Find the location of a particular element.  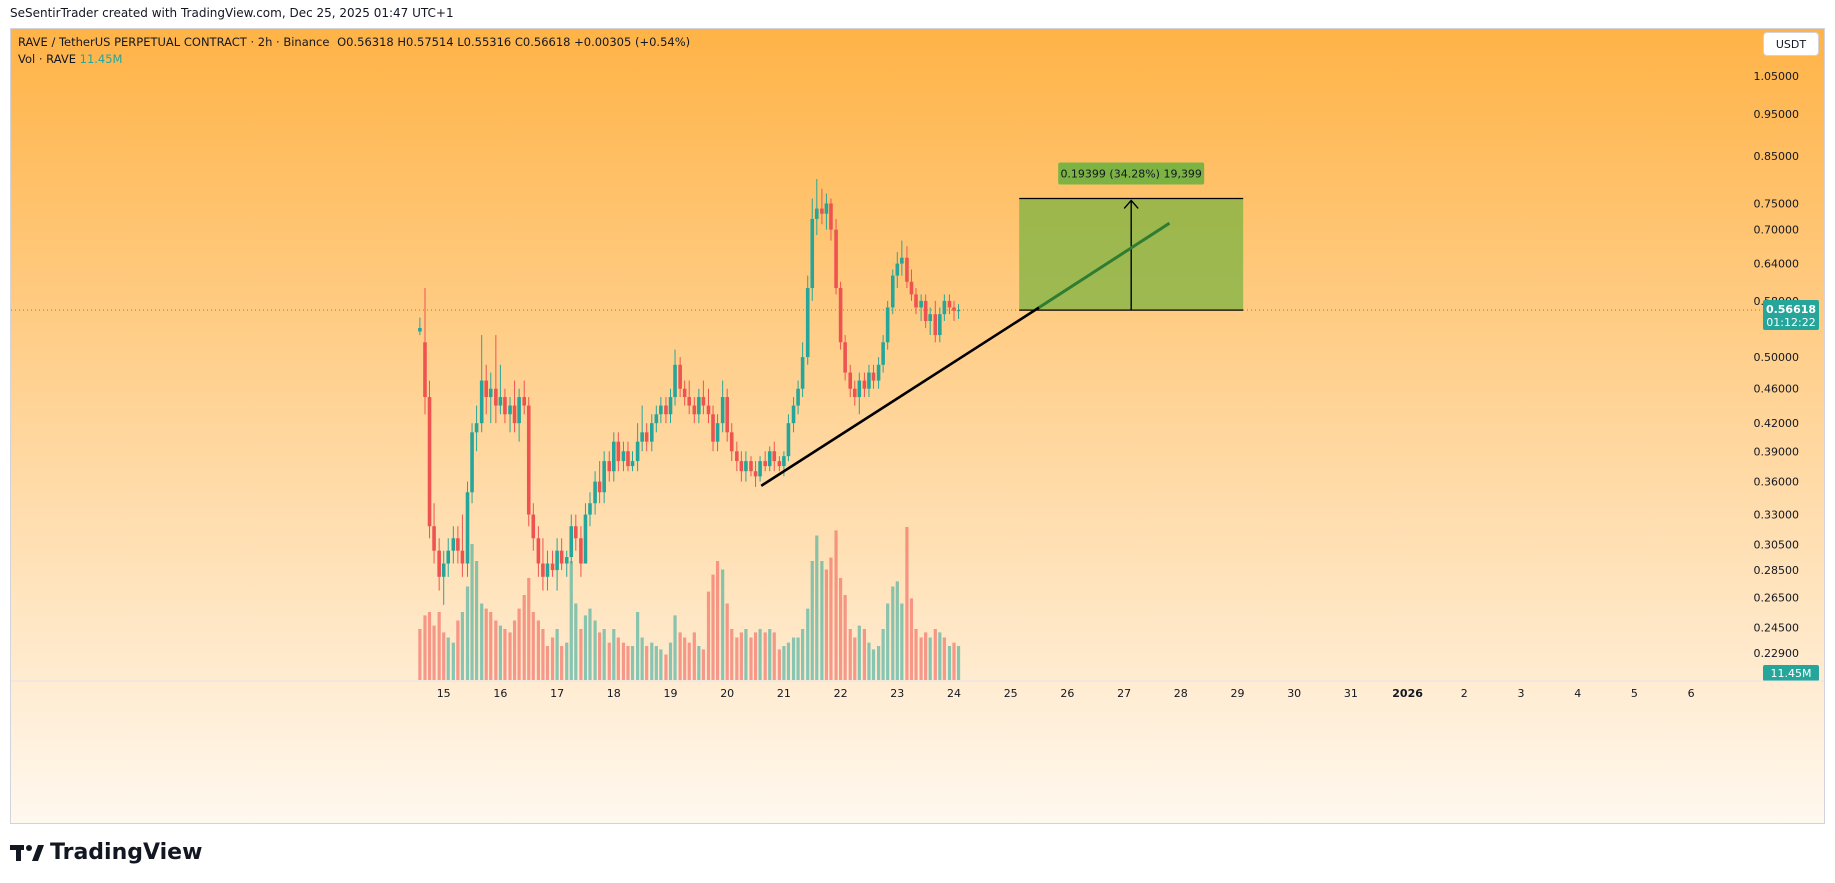

time-tick-label: 20 is located at coordinates (727, 693).